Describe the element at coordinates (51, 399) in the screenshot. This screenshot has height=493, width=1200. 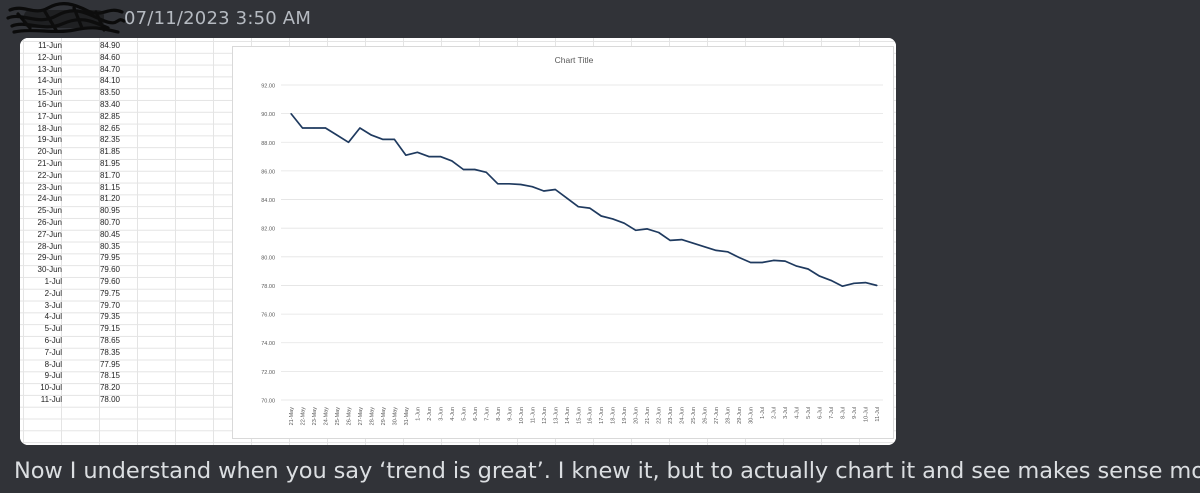
I see `cell-date: 11-Jul` at that location.